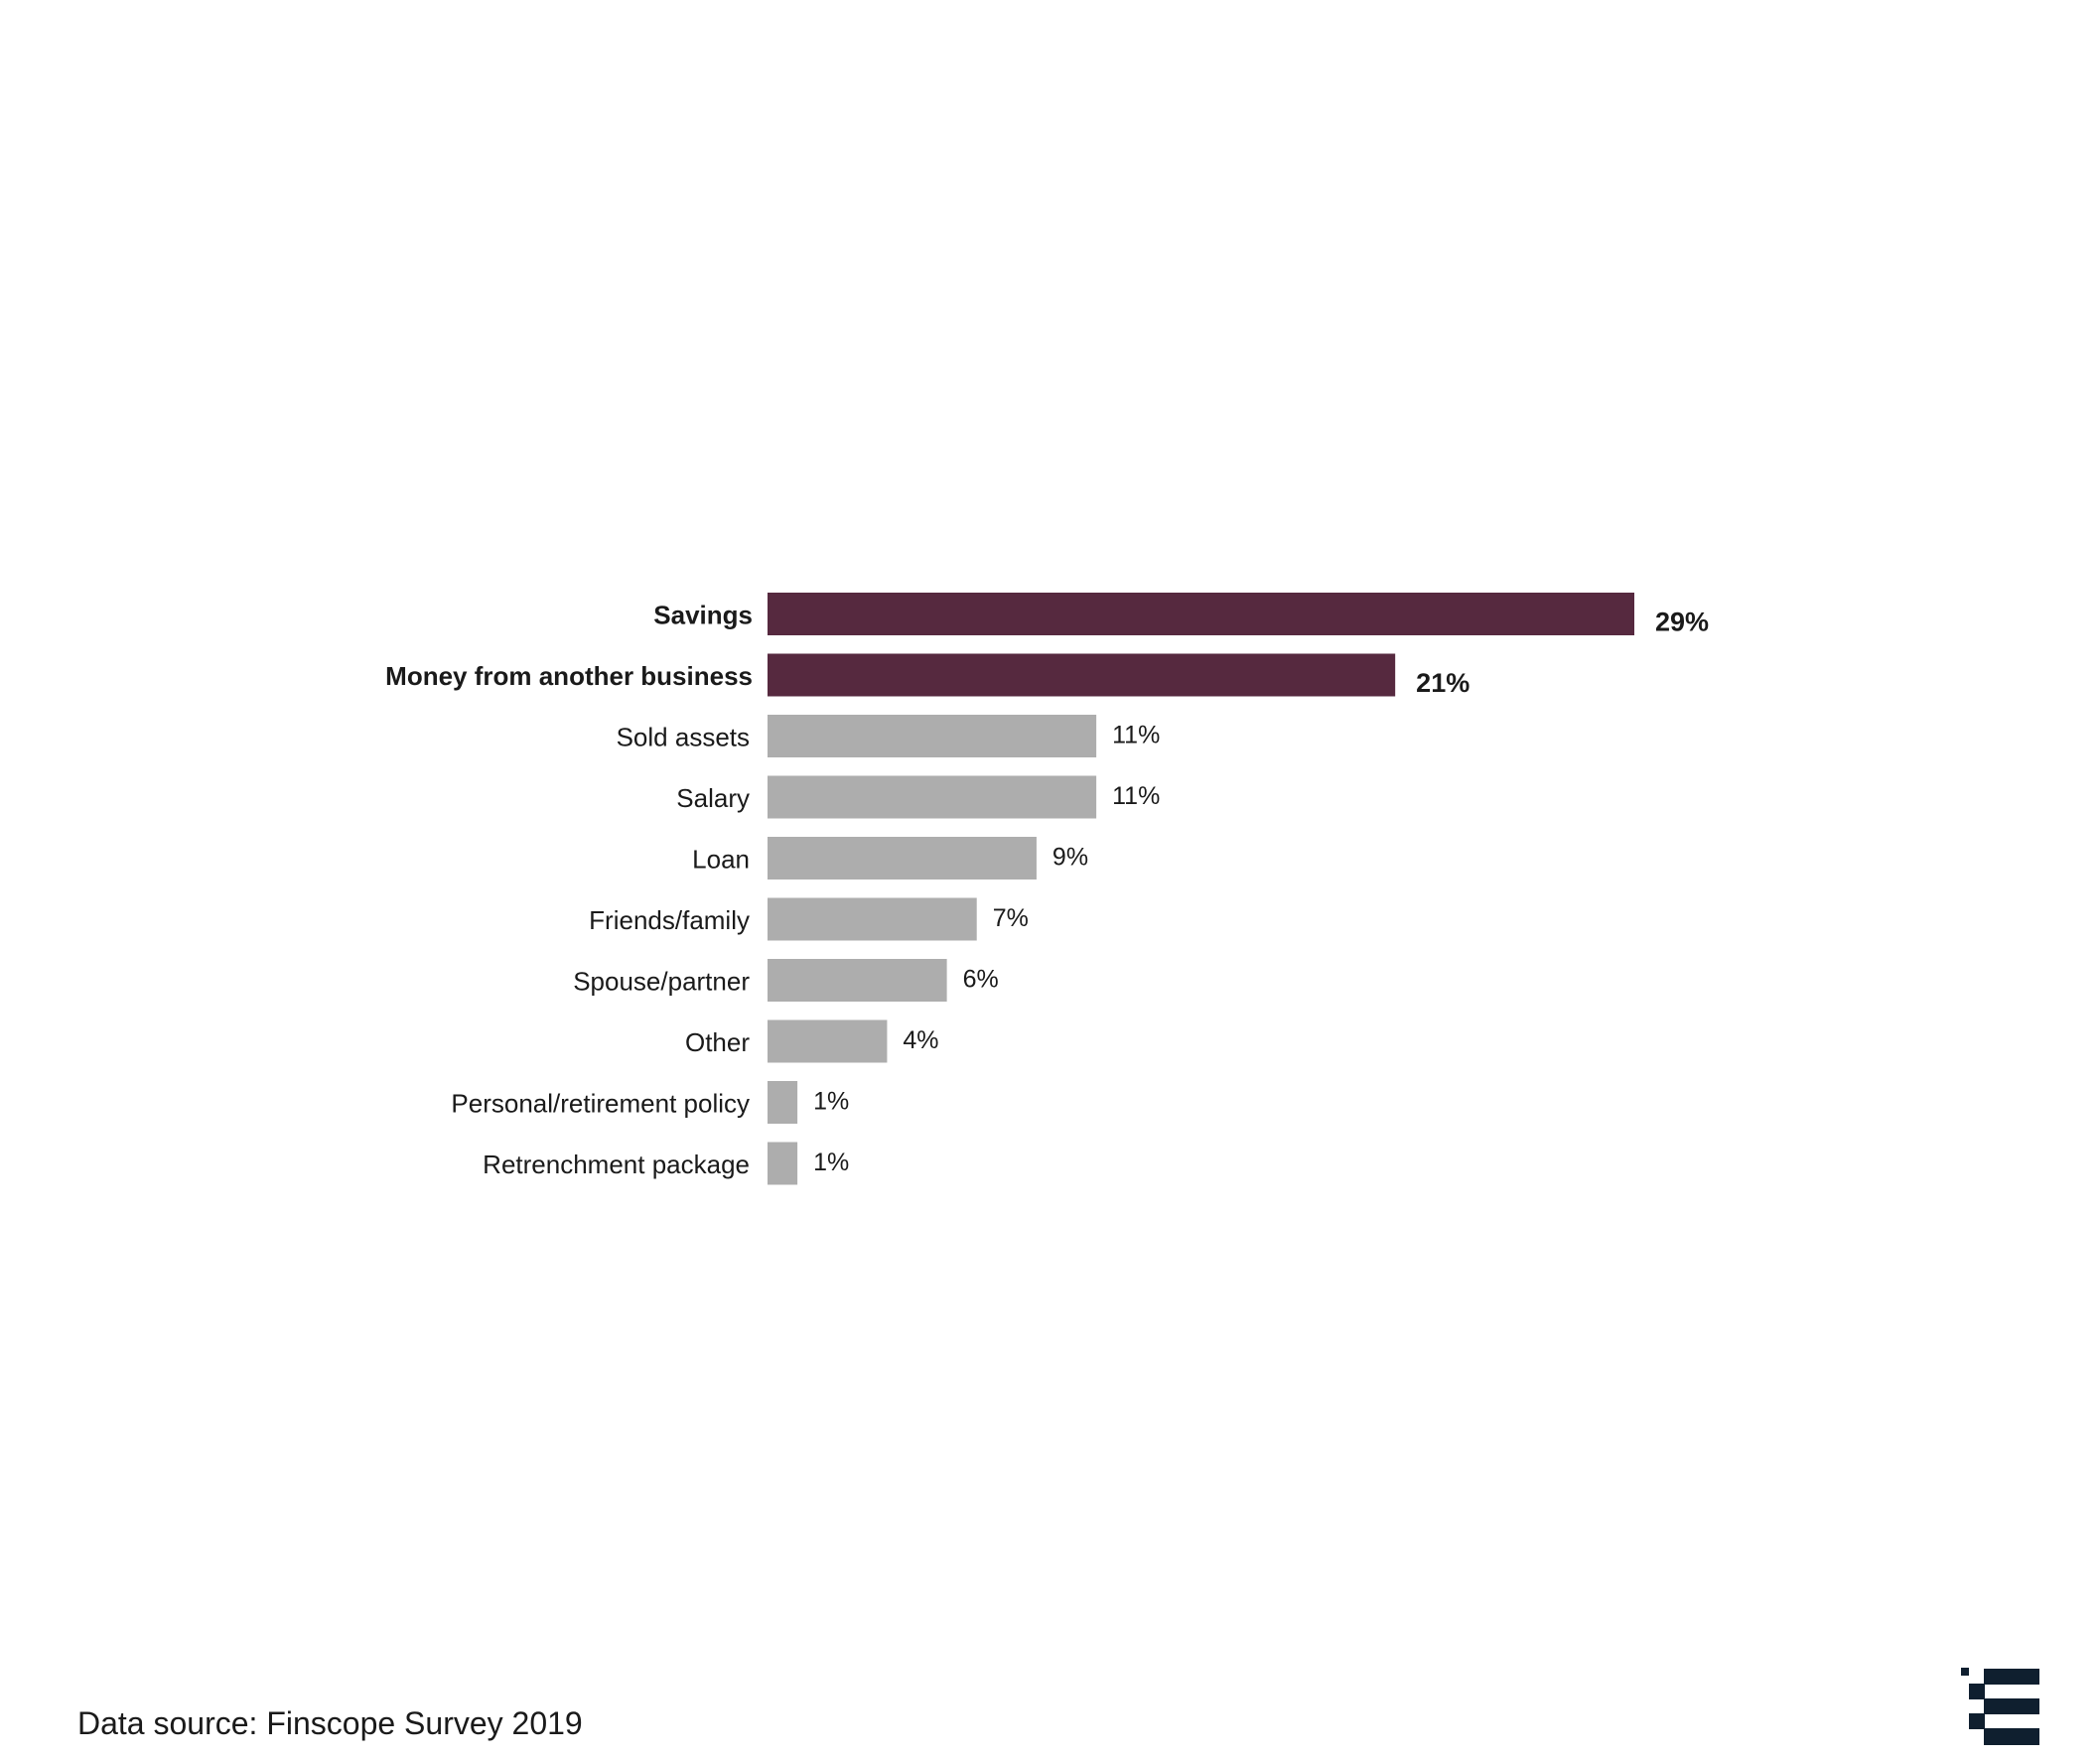 This screenshot has height=1760, width=2100. Describe the element at coordinates (330, 1723) in the screenshot. I see `data-source-note: Data source: Finscope Survey 2019` at that location.